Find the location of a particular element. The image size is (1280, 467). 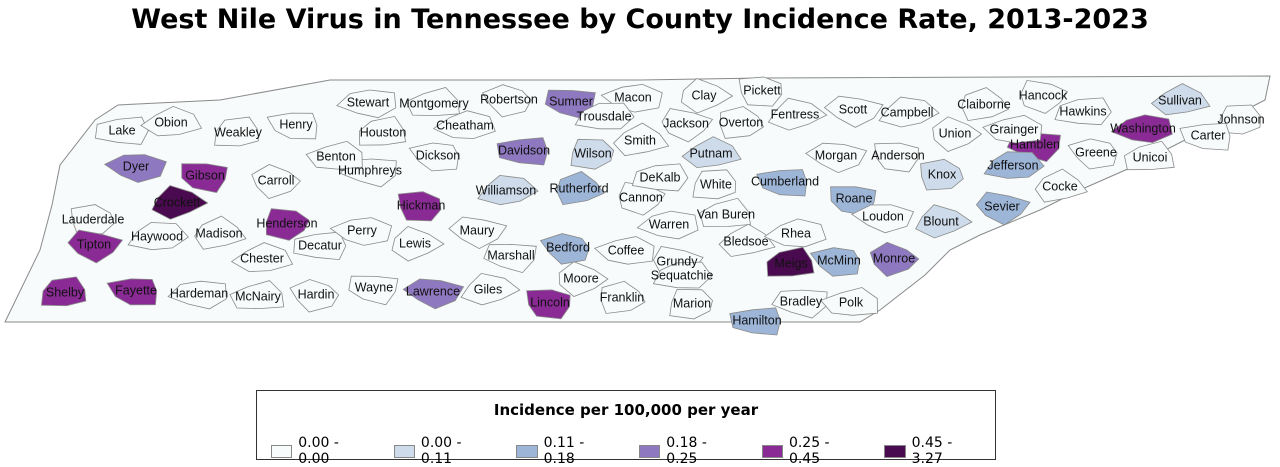

county-label-franklin: Franklin is located at coordinates (622, 297).